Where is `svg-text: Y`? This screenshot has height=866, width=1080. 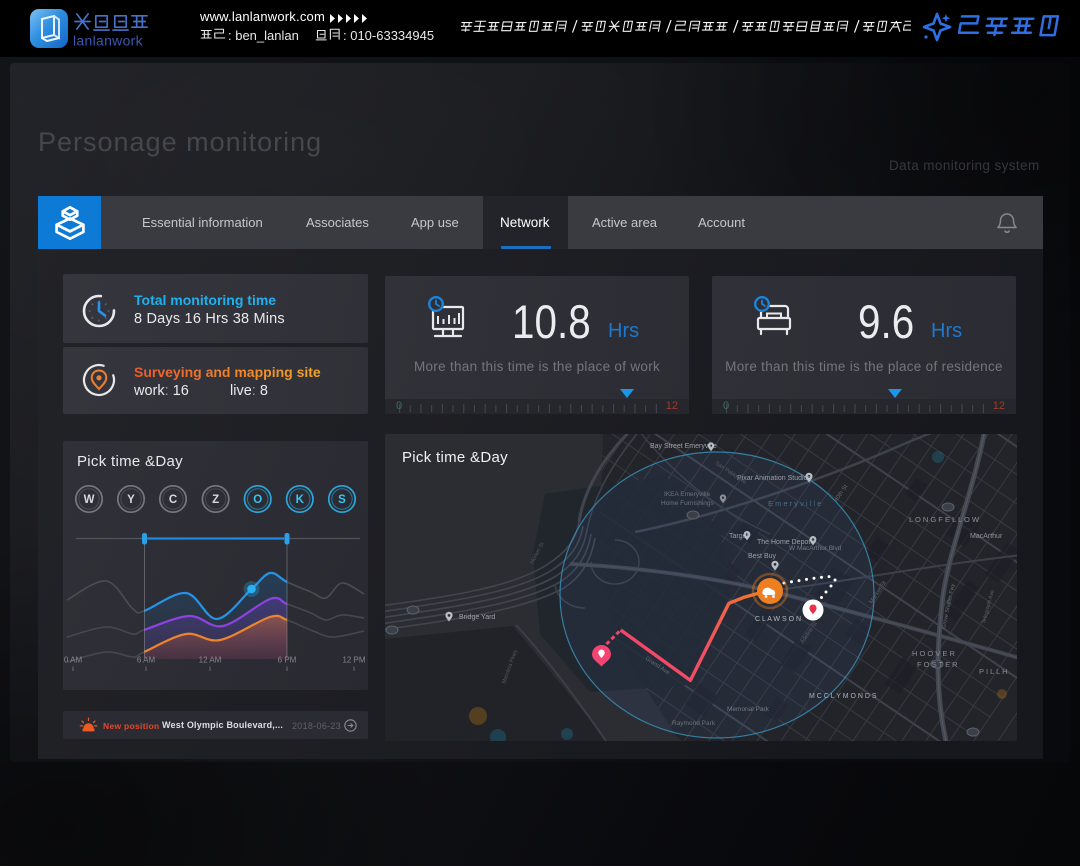
svg-text: Y is located at coordinates (131, 500).